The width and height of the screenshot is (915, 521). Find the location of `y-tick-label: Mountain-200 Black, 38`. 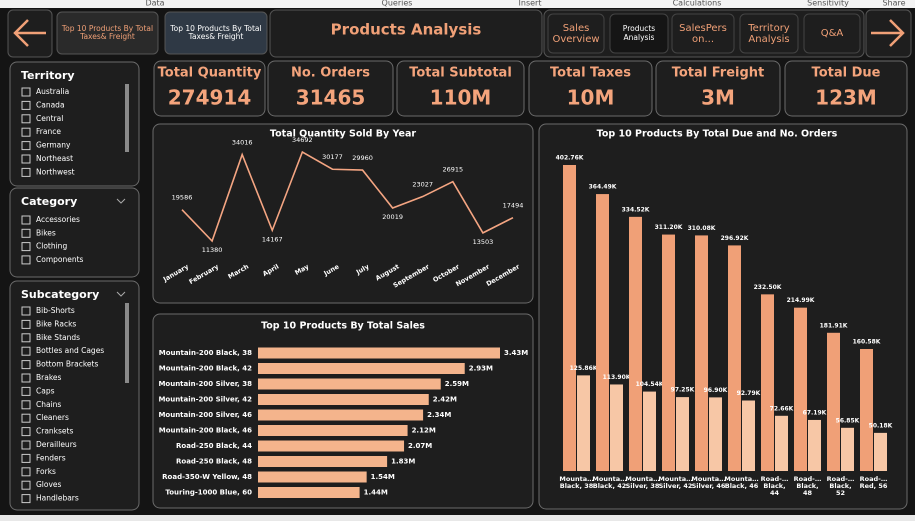

y-tick-label: Mountain-200 Black, 38 is located at coordinates (205, 353).